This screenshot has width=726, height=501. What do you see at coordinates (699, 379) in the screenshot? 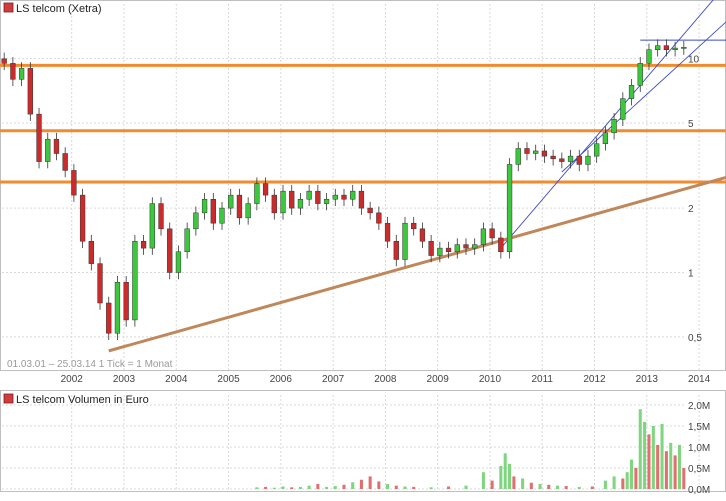
I see `x-tick-label: 2014` at bounding box center [699, 379].